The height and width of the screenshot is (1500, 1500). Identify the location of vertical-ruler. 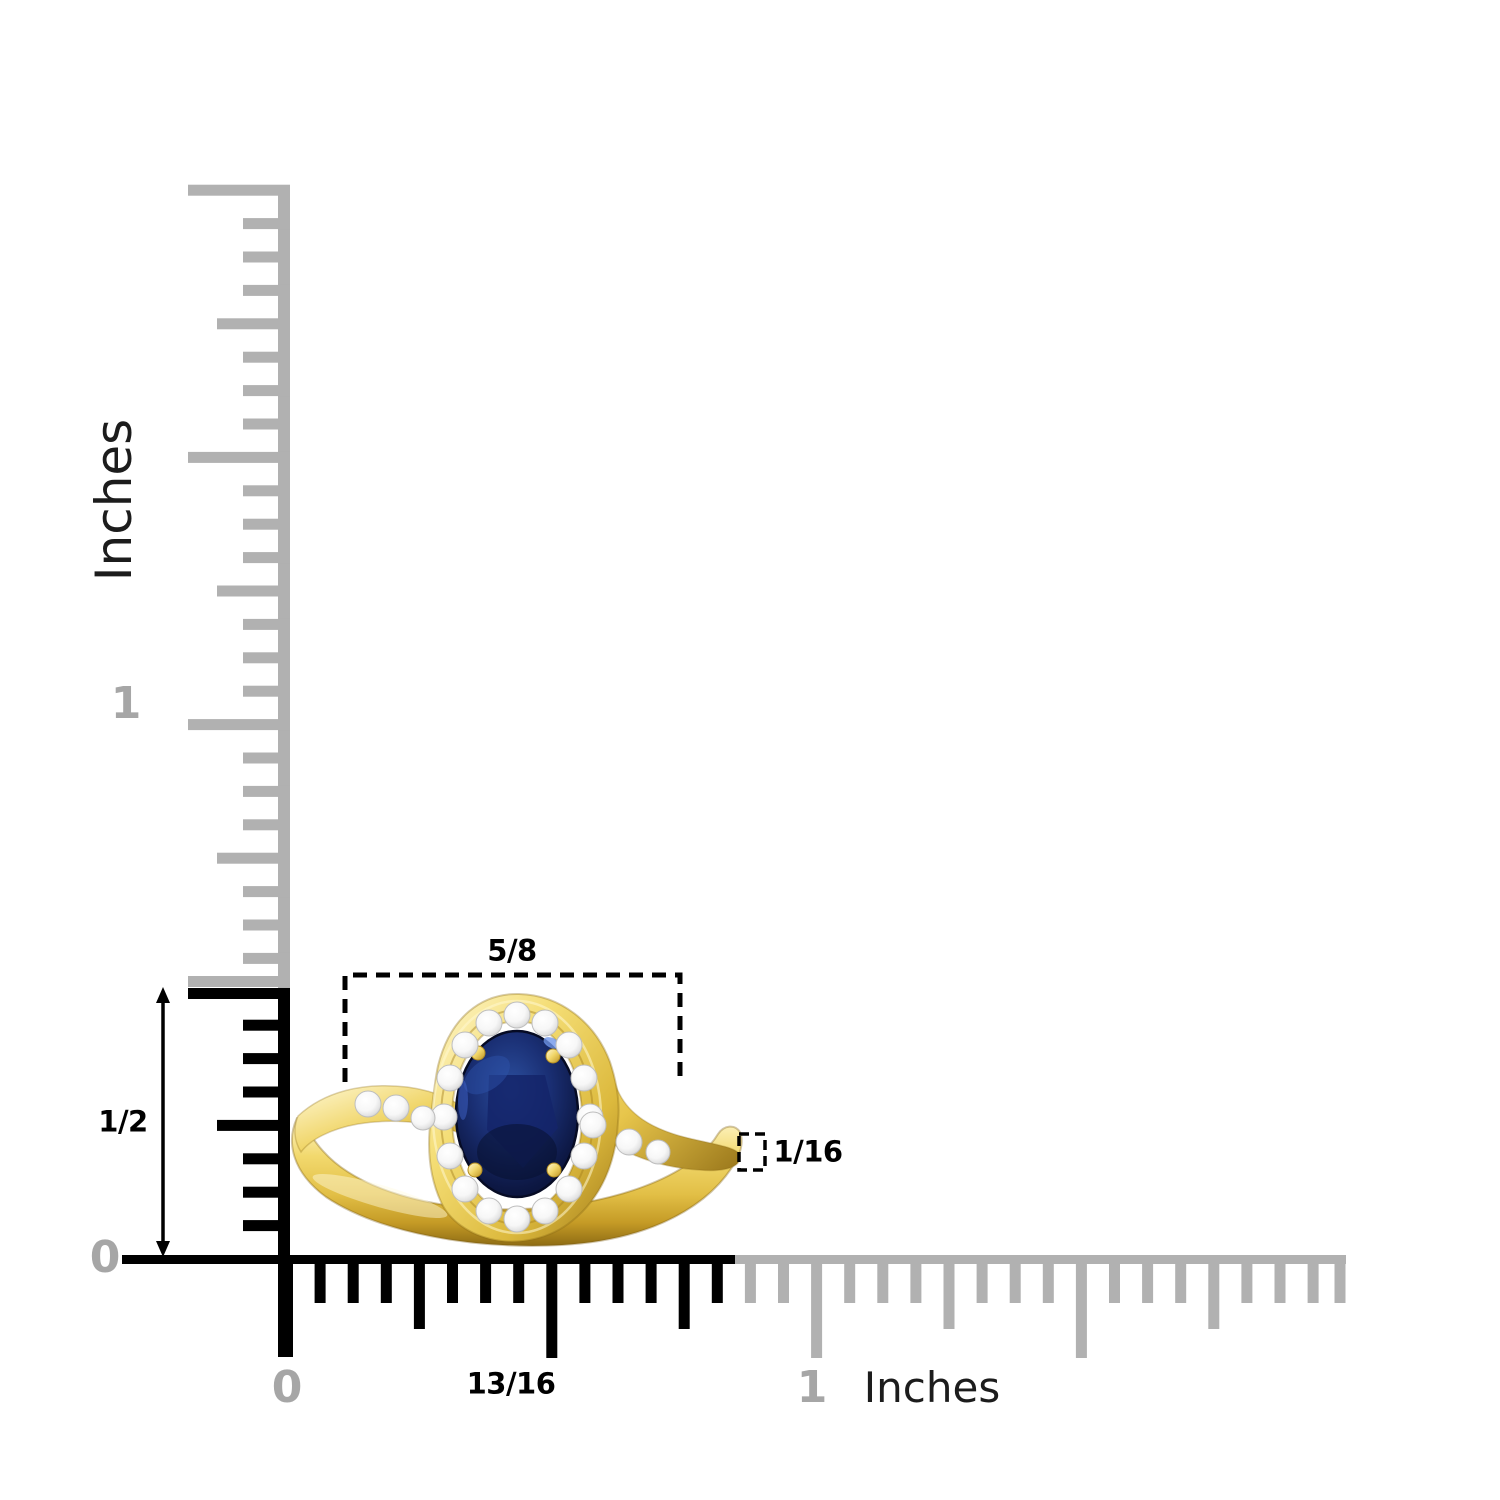
(239, 770).